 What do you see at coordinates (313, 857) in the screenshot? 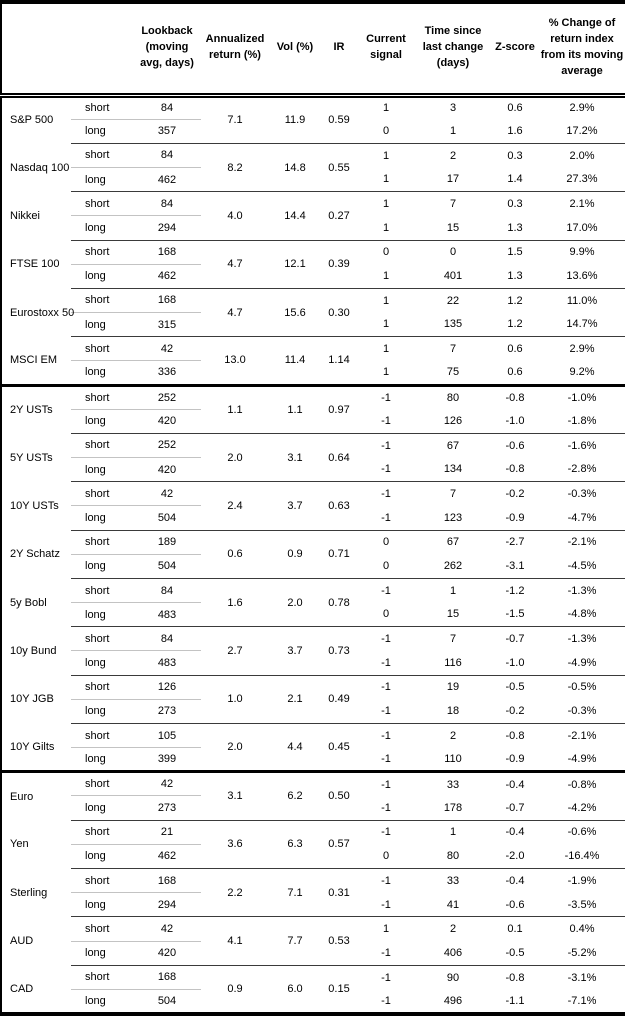
I see `table-row: long 462 0 80 -2.0 -16.4%` at bounding box center [313, 857].